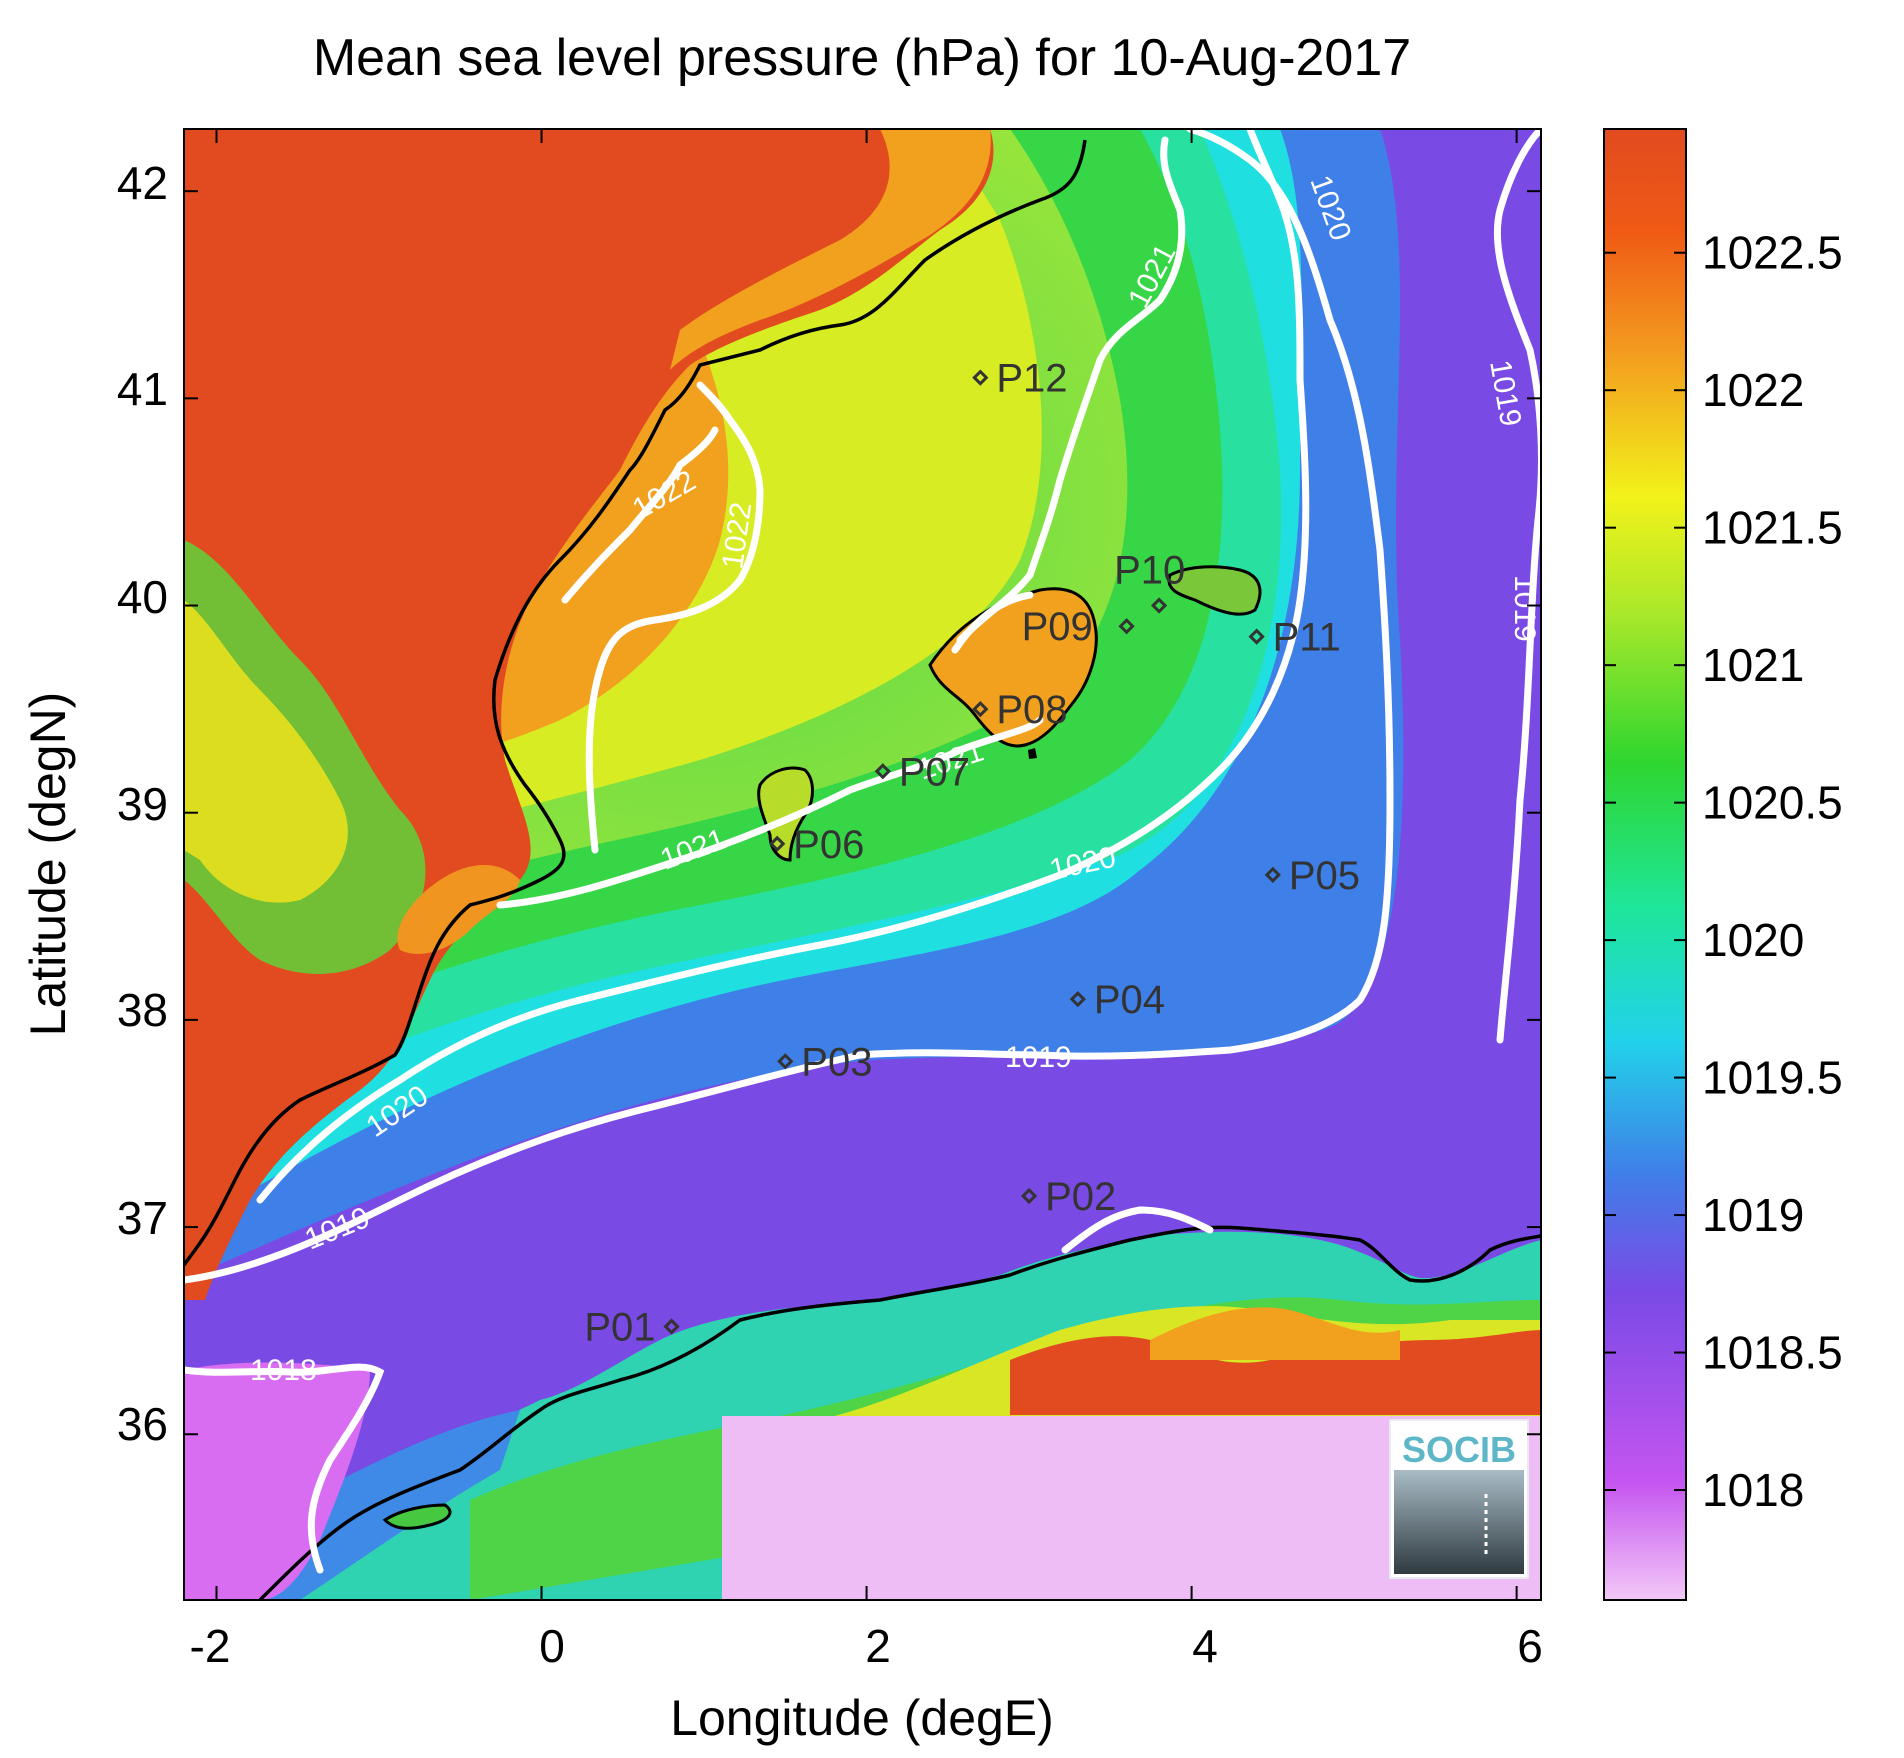 The image size is (1904, 1758). What do you see at coordinates (1459, 1499) in the screenshot?
I see `socib-logo: SOCIB` at bounding box center [1459, 1499].